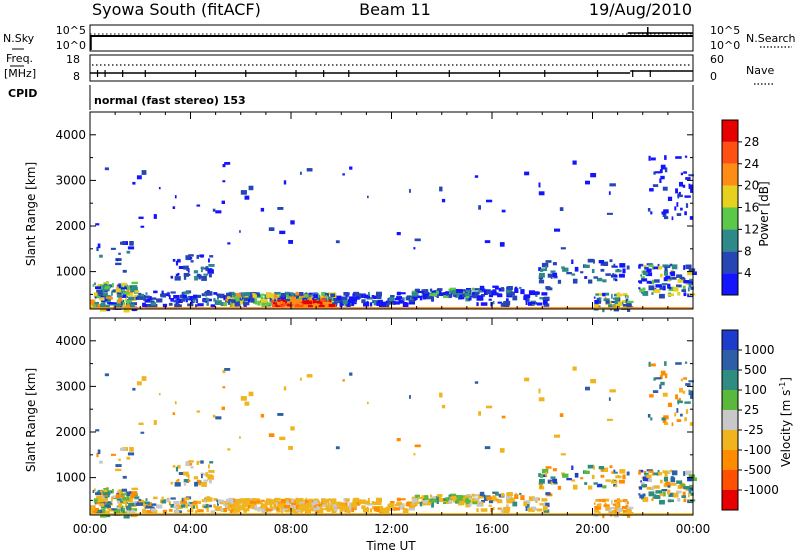 This screenshot has height=558, width=800. Describe the element at coordinates (751, 142) in the screenshot. I see `power-colorbar-label-6: 28` at that location.